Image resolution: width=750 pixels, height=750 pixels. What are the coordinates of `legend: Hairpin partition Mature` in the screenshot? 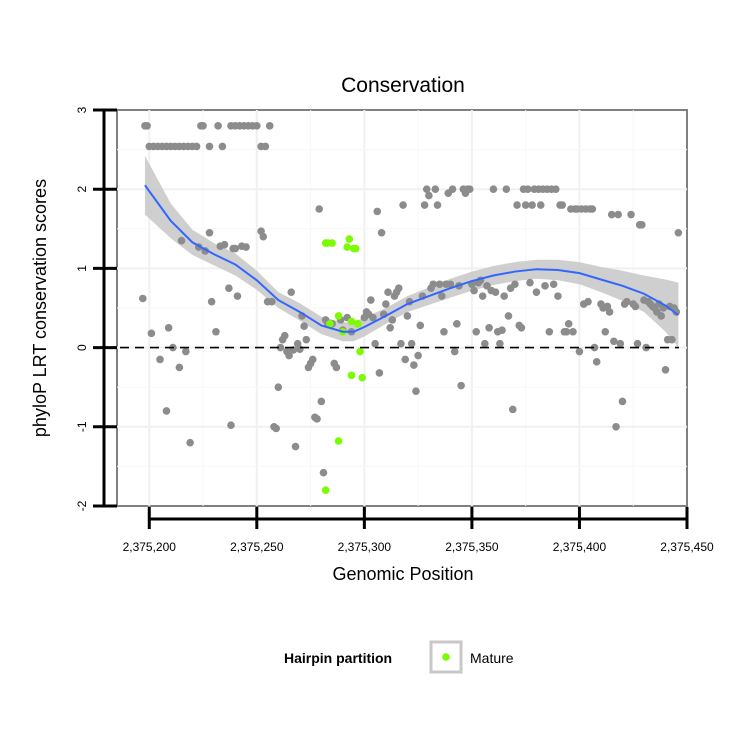 It's located at (399, 657).